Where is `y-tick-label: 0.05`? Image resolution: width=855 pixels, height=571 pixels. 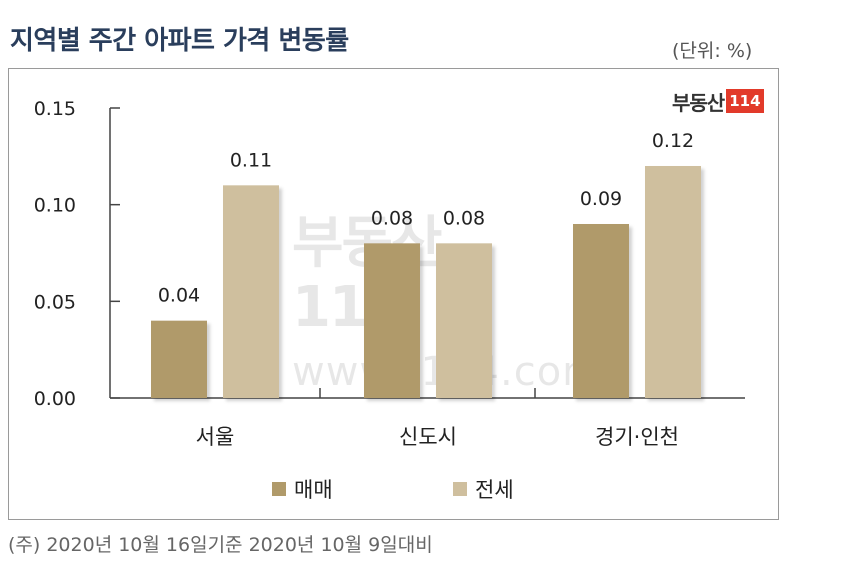 y-tick-label: 0.05 is located at coordinates (55, 302).